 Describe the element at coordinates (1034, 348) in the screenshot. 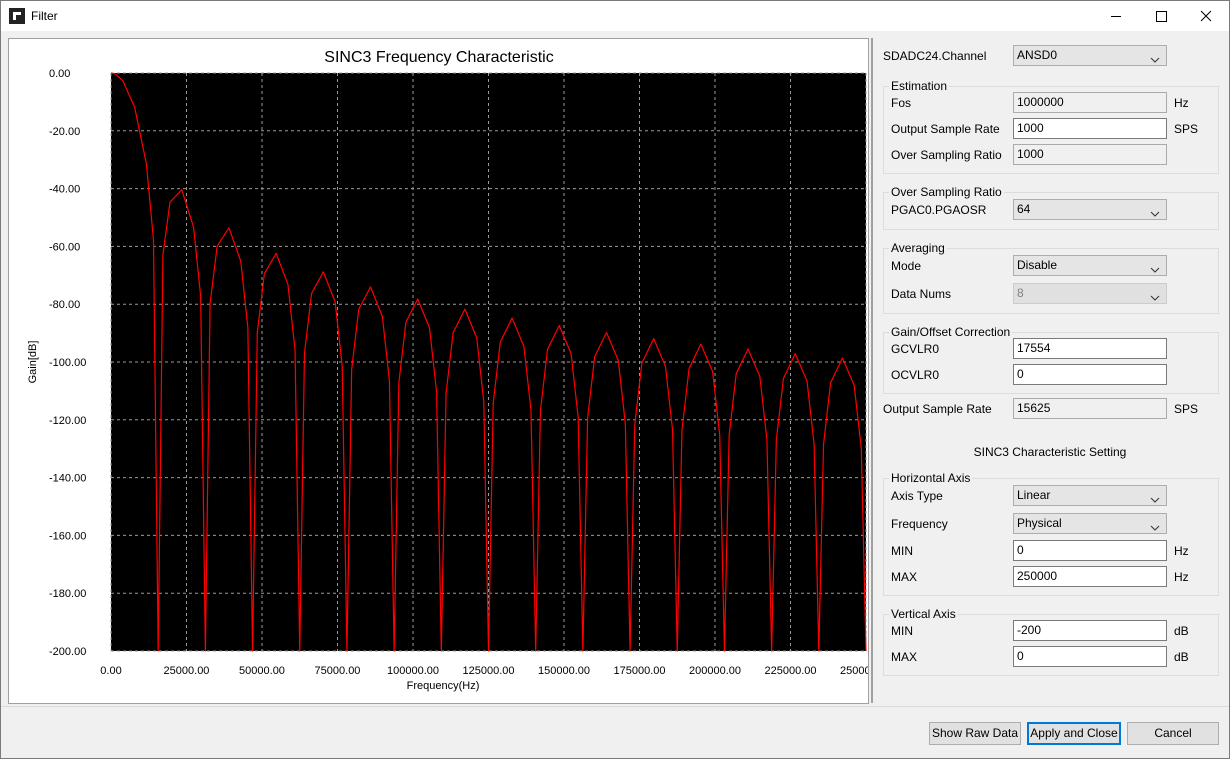

I see `field-value: 17554` at that location.